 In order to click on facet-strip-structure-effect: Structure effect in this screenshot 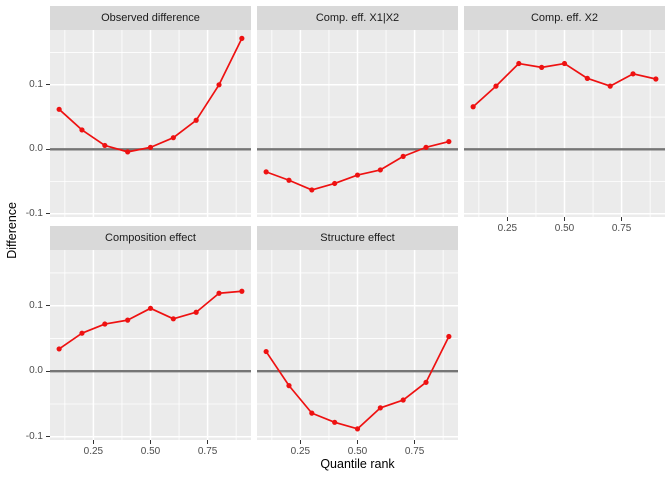, I will do `click(357, 238)`.